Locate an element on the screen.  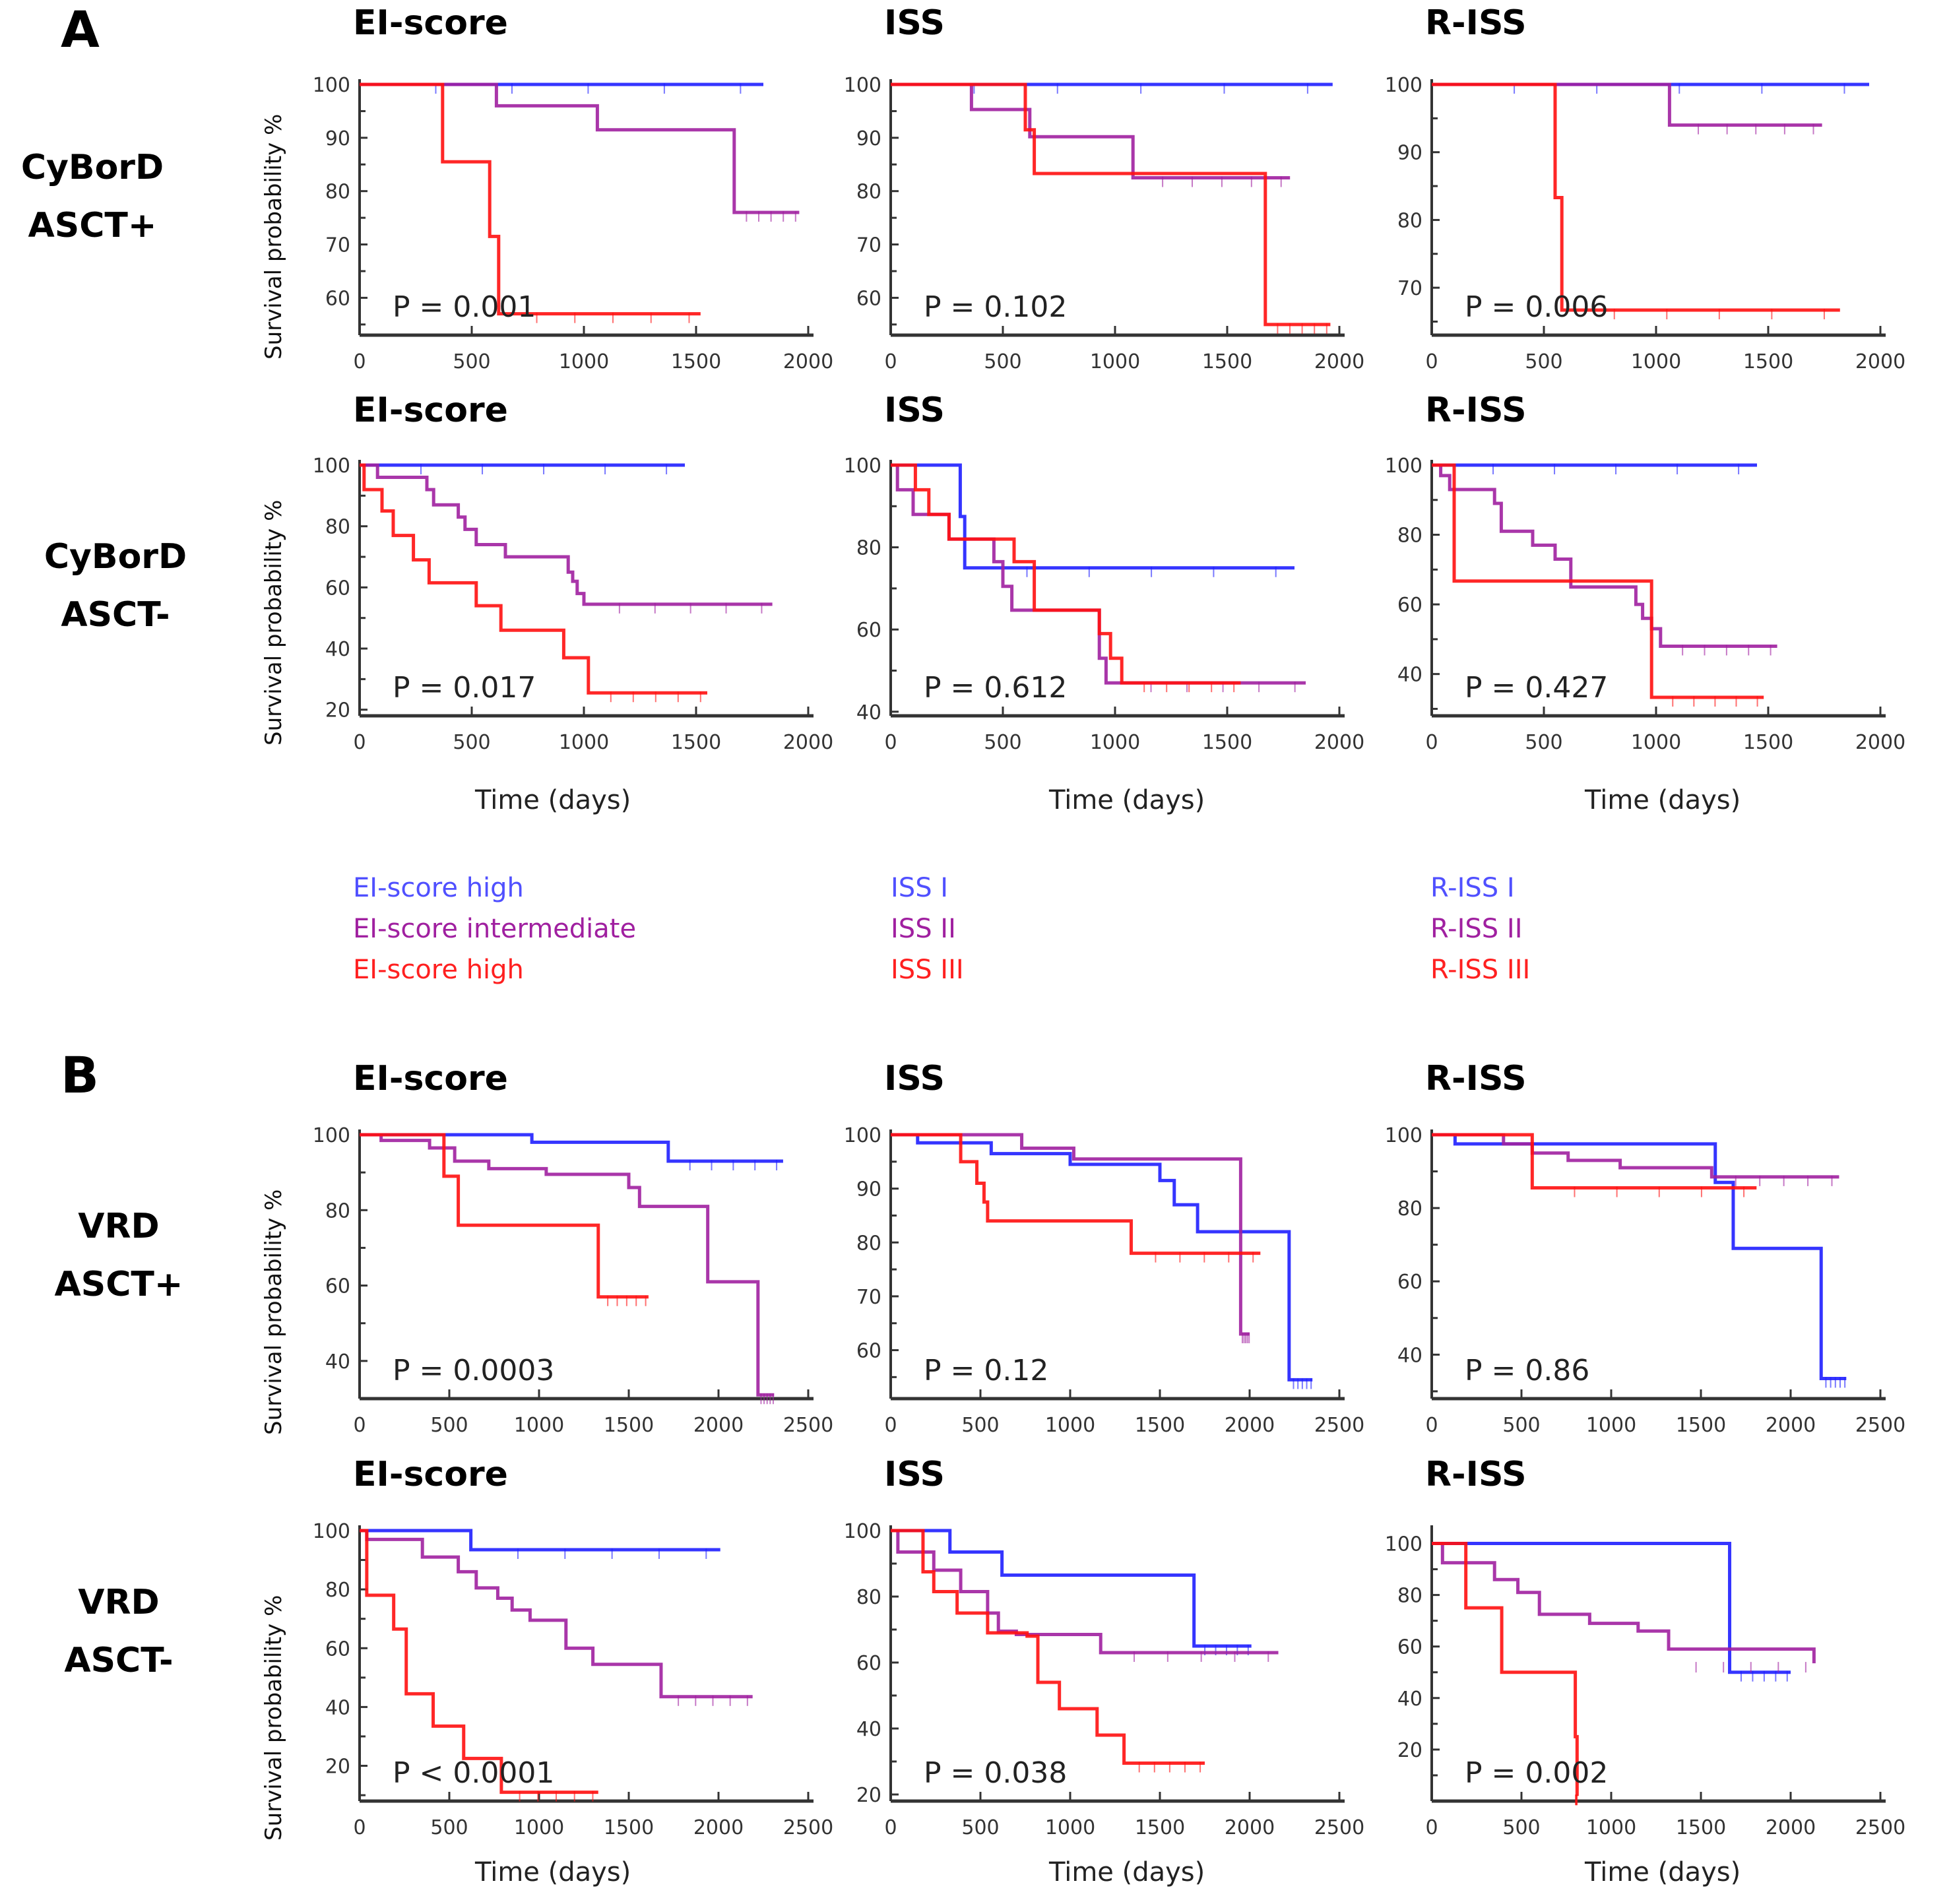
y-tick-label: 40 is located at coordinates (337, 1707).